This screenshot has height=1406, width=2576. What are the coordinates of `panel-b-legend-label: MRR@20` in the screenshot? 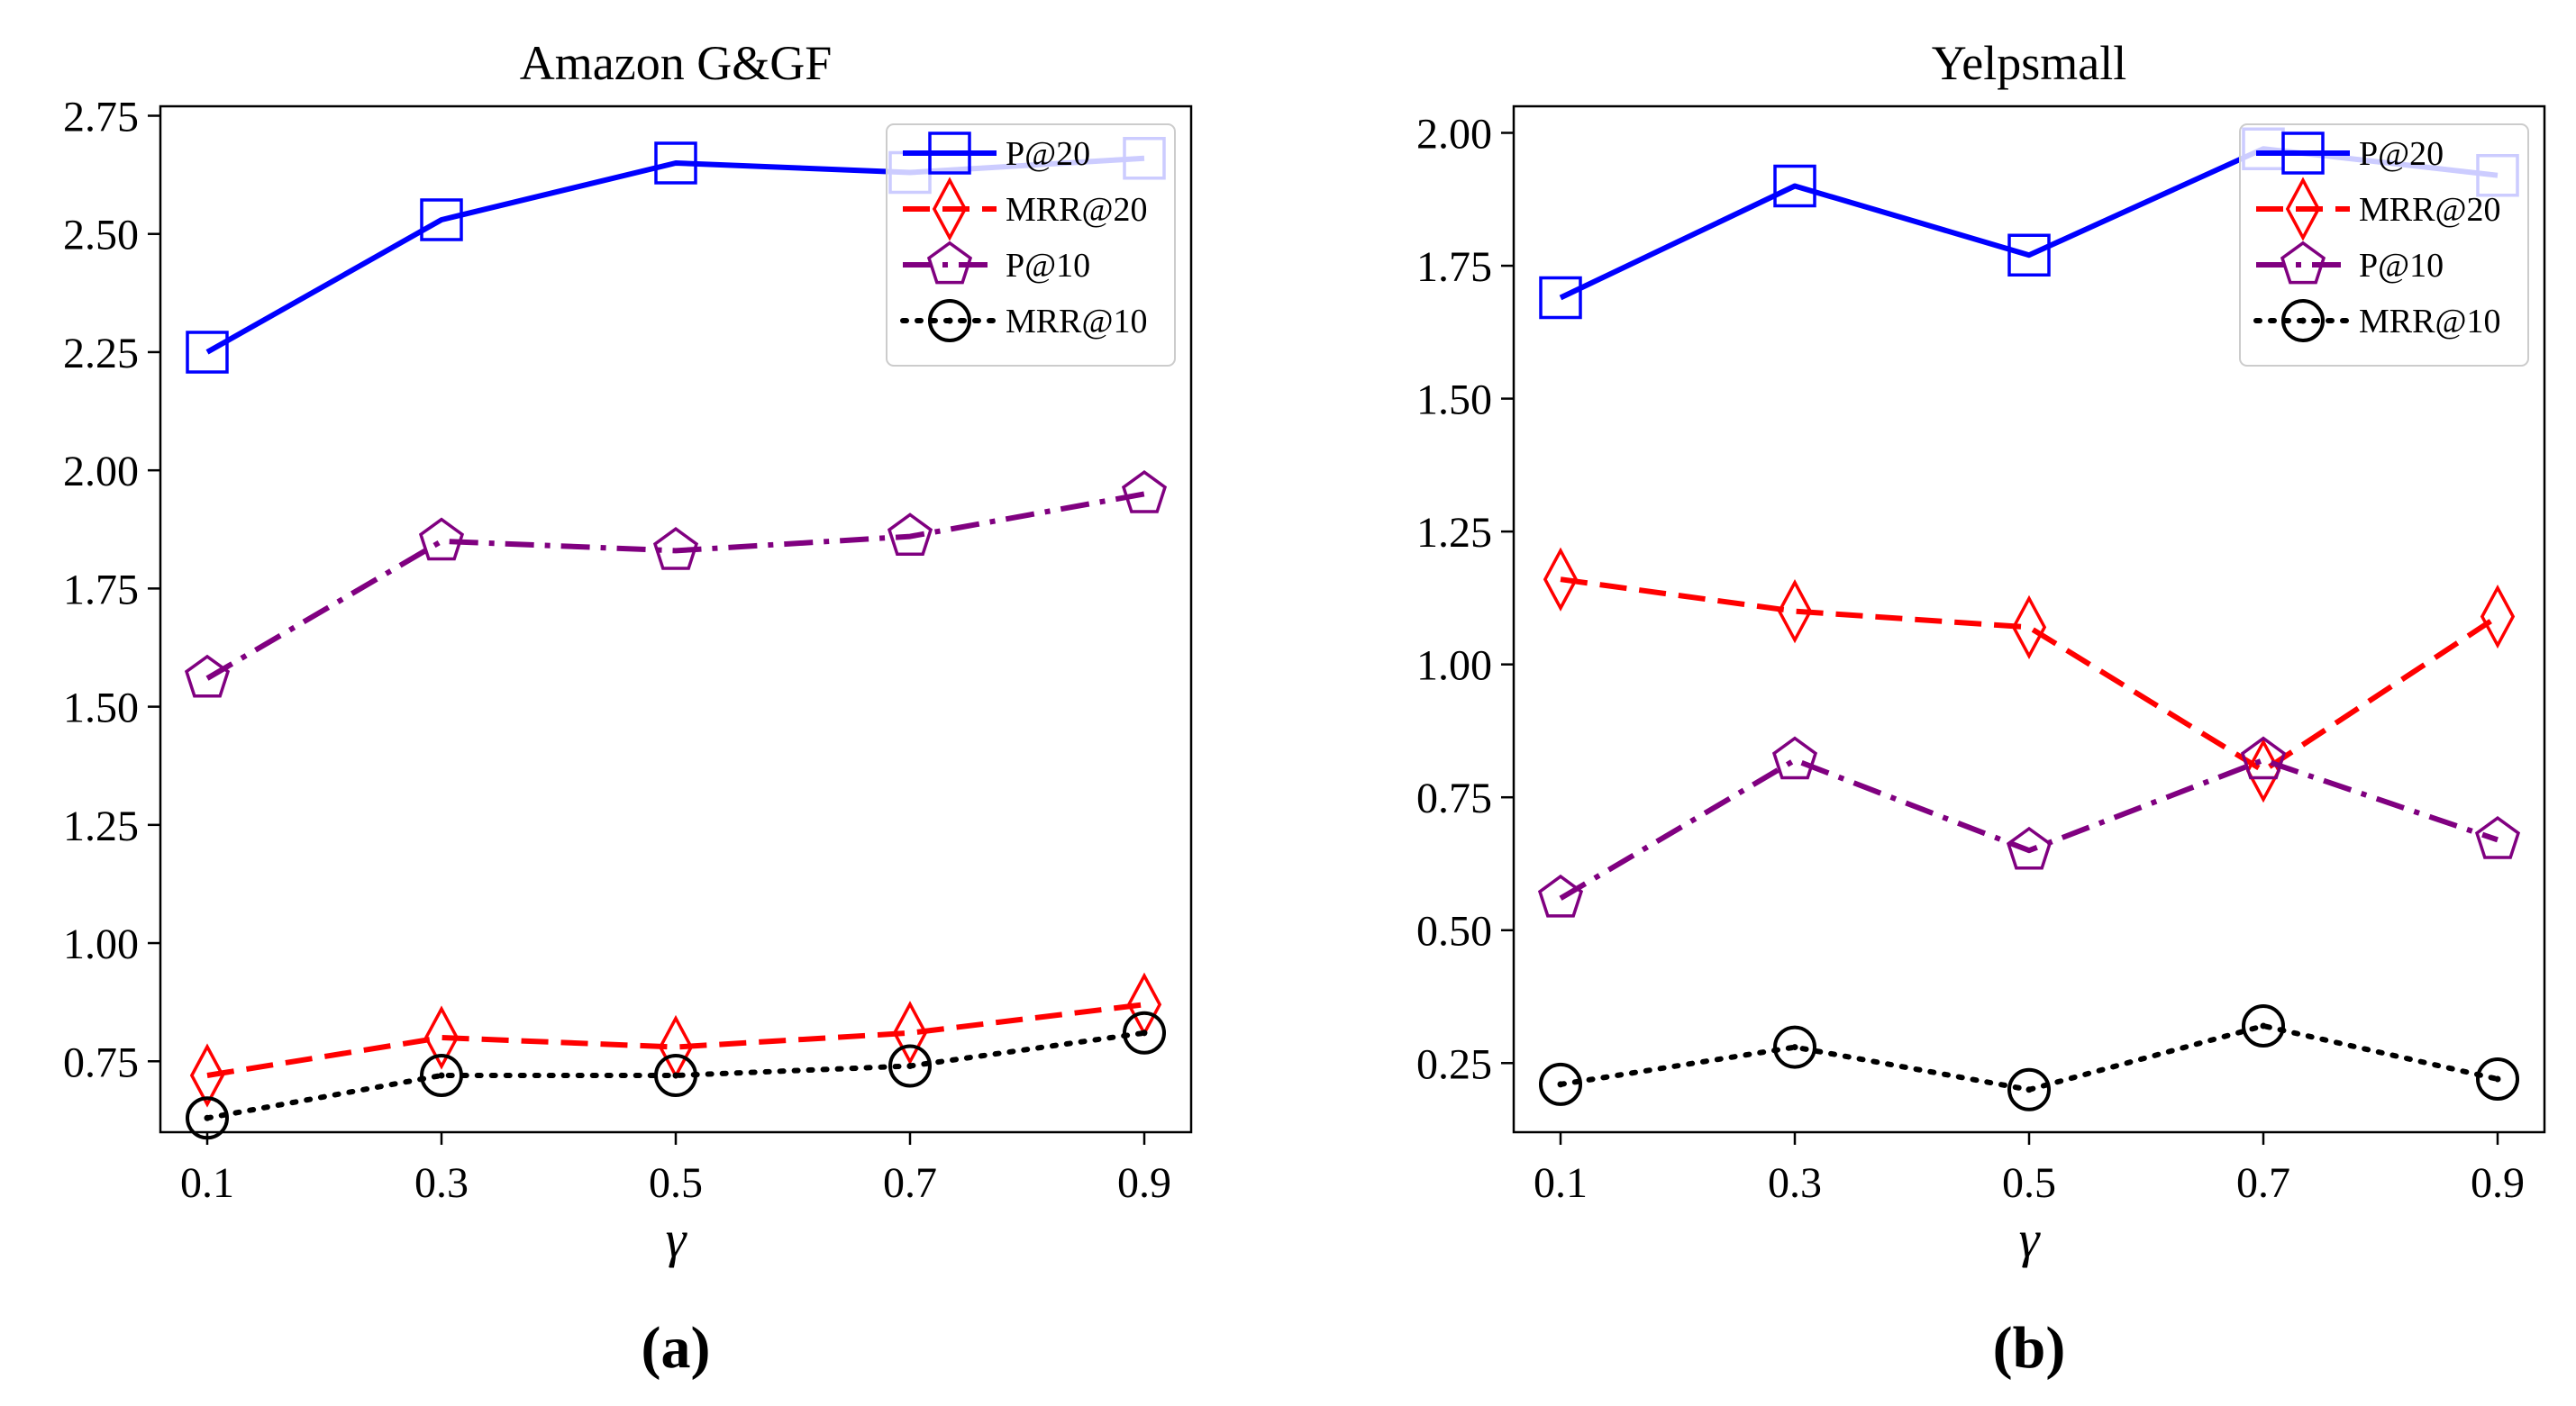 It's located at (2429, 210).